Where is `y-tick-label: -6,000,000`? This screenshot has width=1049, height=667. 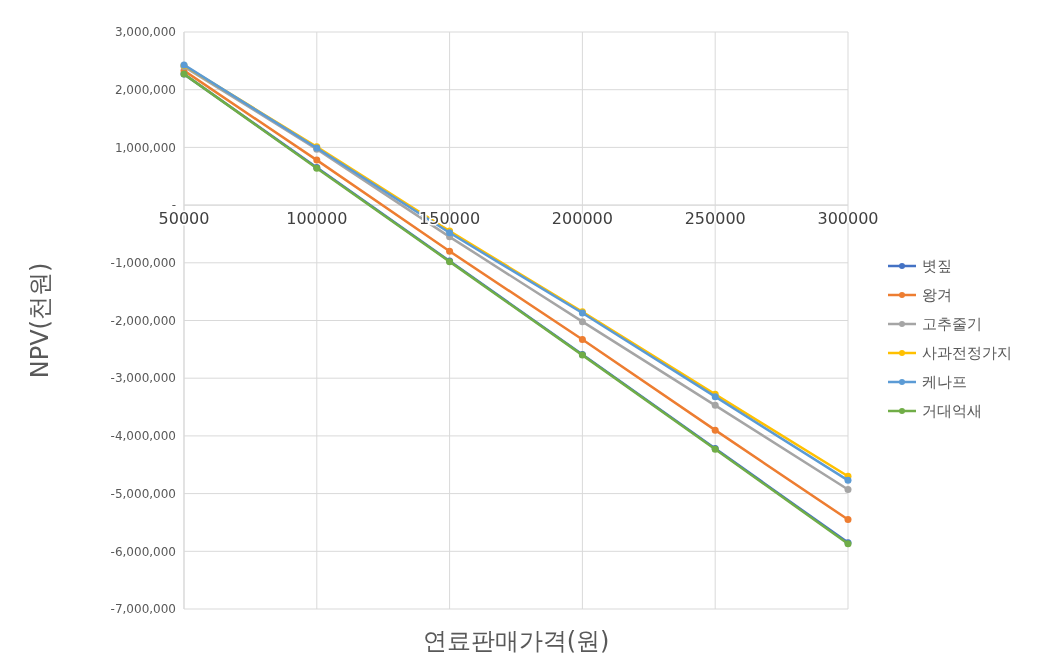 y-tick-label: -6,000,000 is located at coordinates (143, 551).